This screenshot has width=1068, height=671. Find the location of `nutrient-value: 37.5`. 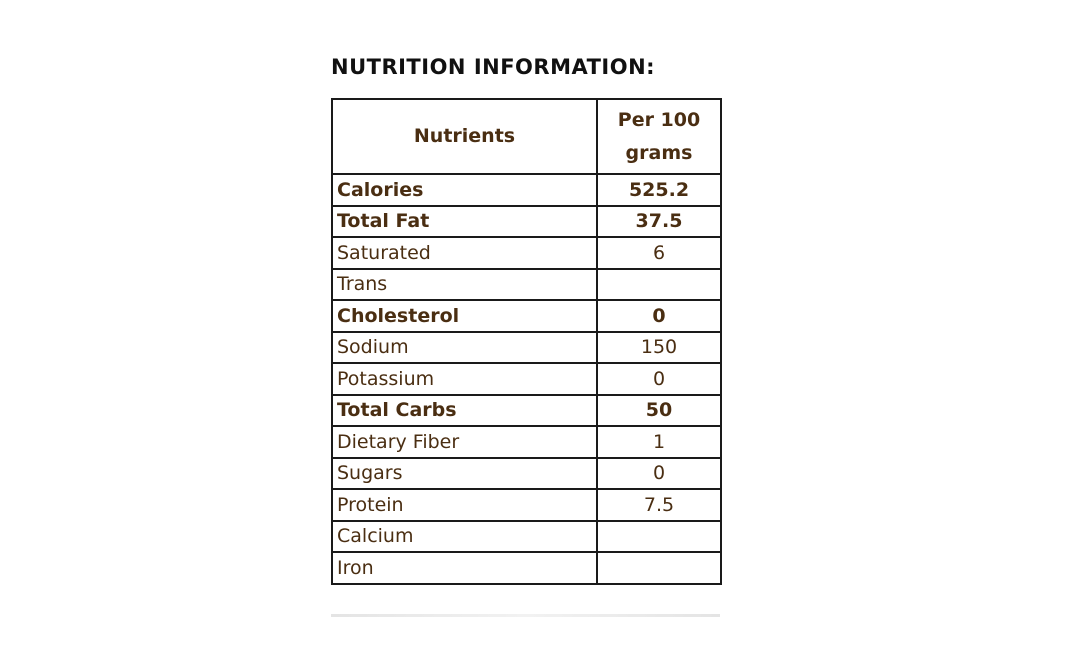

nutrient-value: 37.5 is located at coordinates (659, 221).